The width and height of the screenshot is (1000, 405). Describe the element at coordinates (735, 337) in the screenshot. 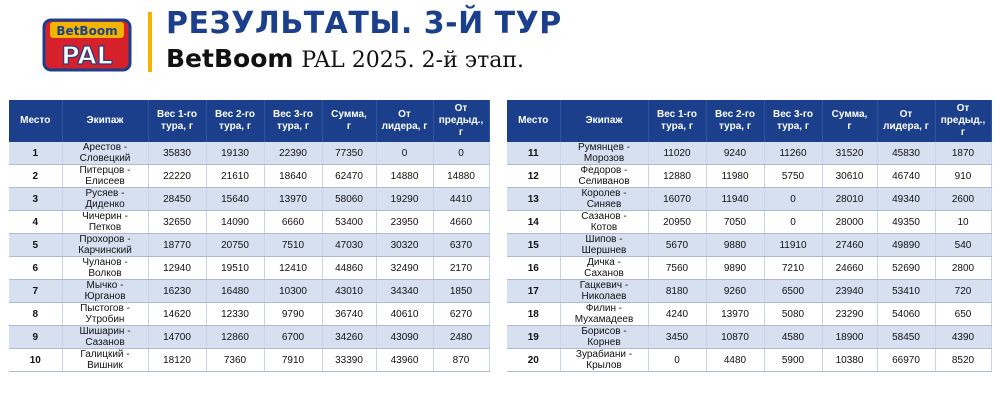

I see `weight-2-cell: 10870` at that location.